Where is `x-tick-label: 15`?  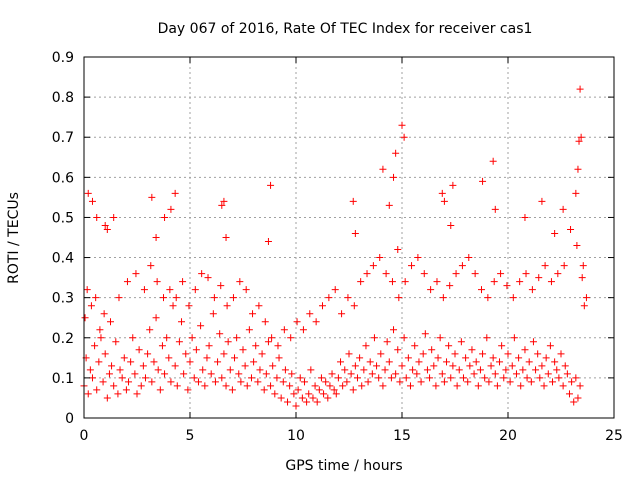
x-tick-label: 15 is located at coordinates (402, 436).